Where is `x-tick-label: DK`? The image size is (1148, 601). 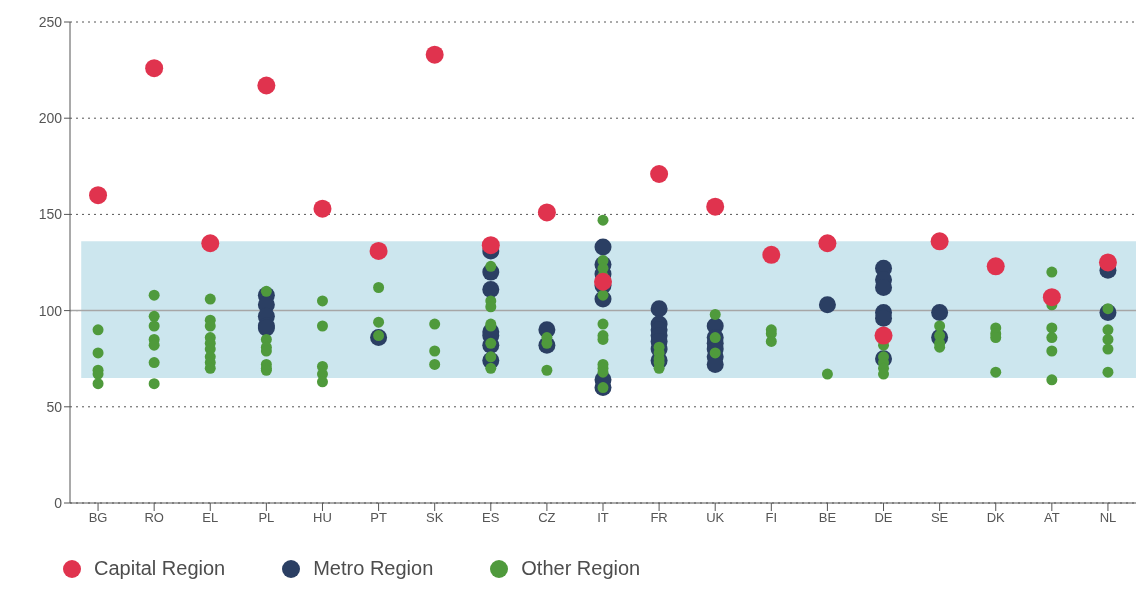 x-tick-label: DK is located at coordinates (996, 518).